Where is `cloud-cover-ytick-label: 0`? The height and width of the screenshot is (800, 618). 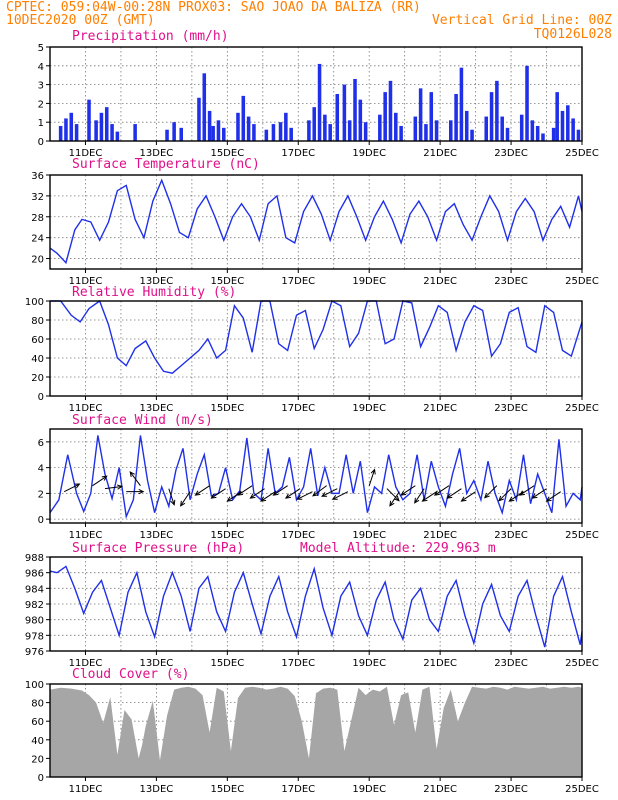 cloud-cover-ytick-label: 0 is located at coordinates (41, 778).